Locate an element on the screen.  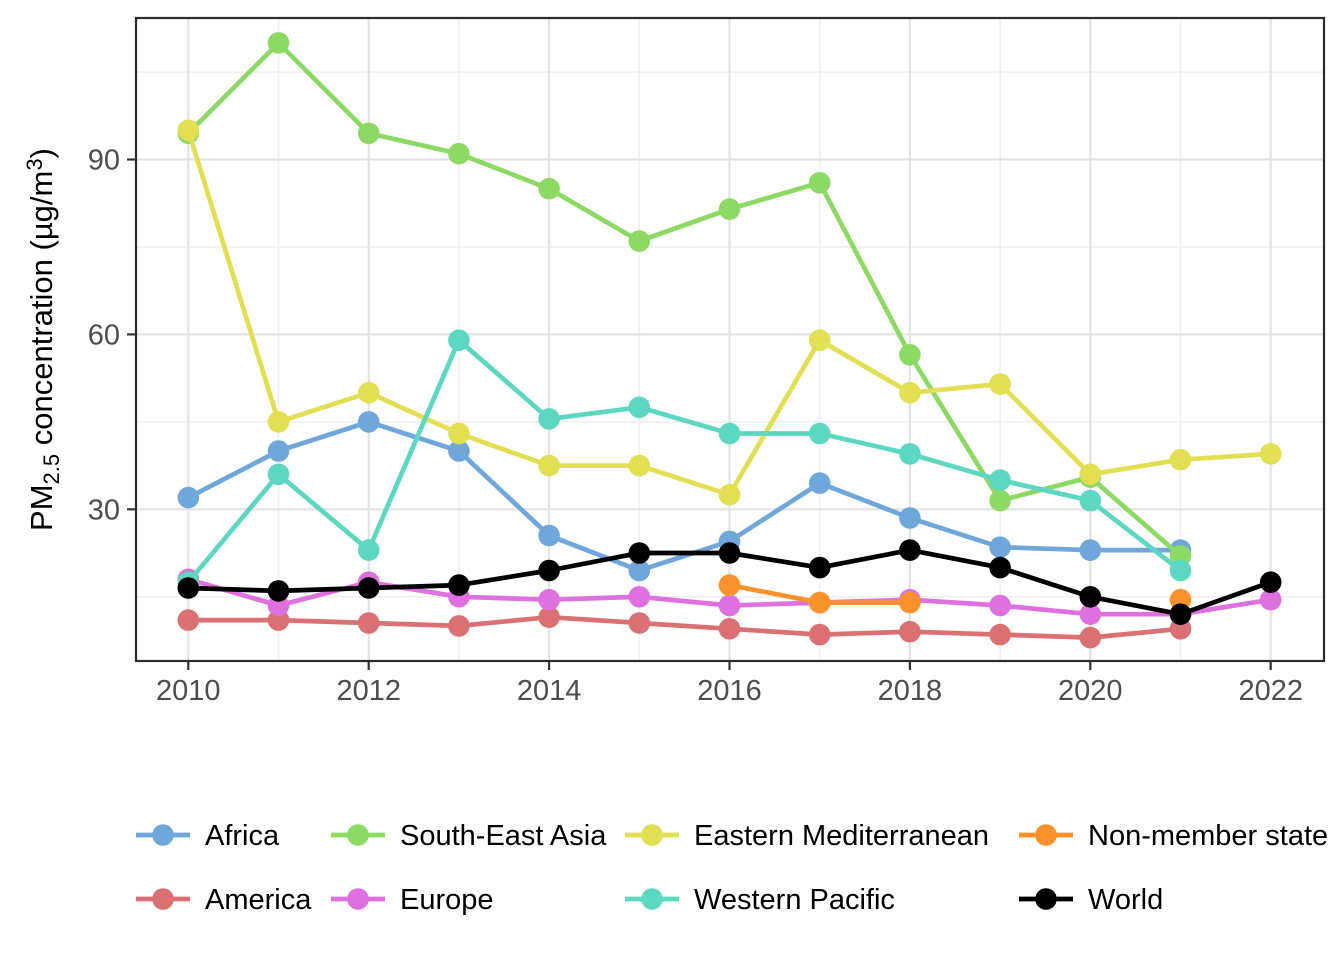
data-point-western-pacific-2020 is located at coordinates (1090, 500).